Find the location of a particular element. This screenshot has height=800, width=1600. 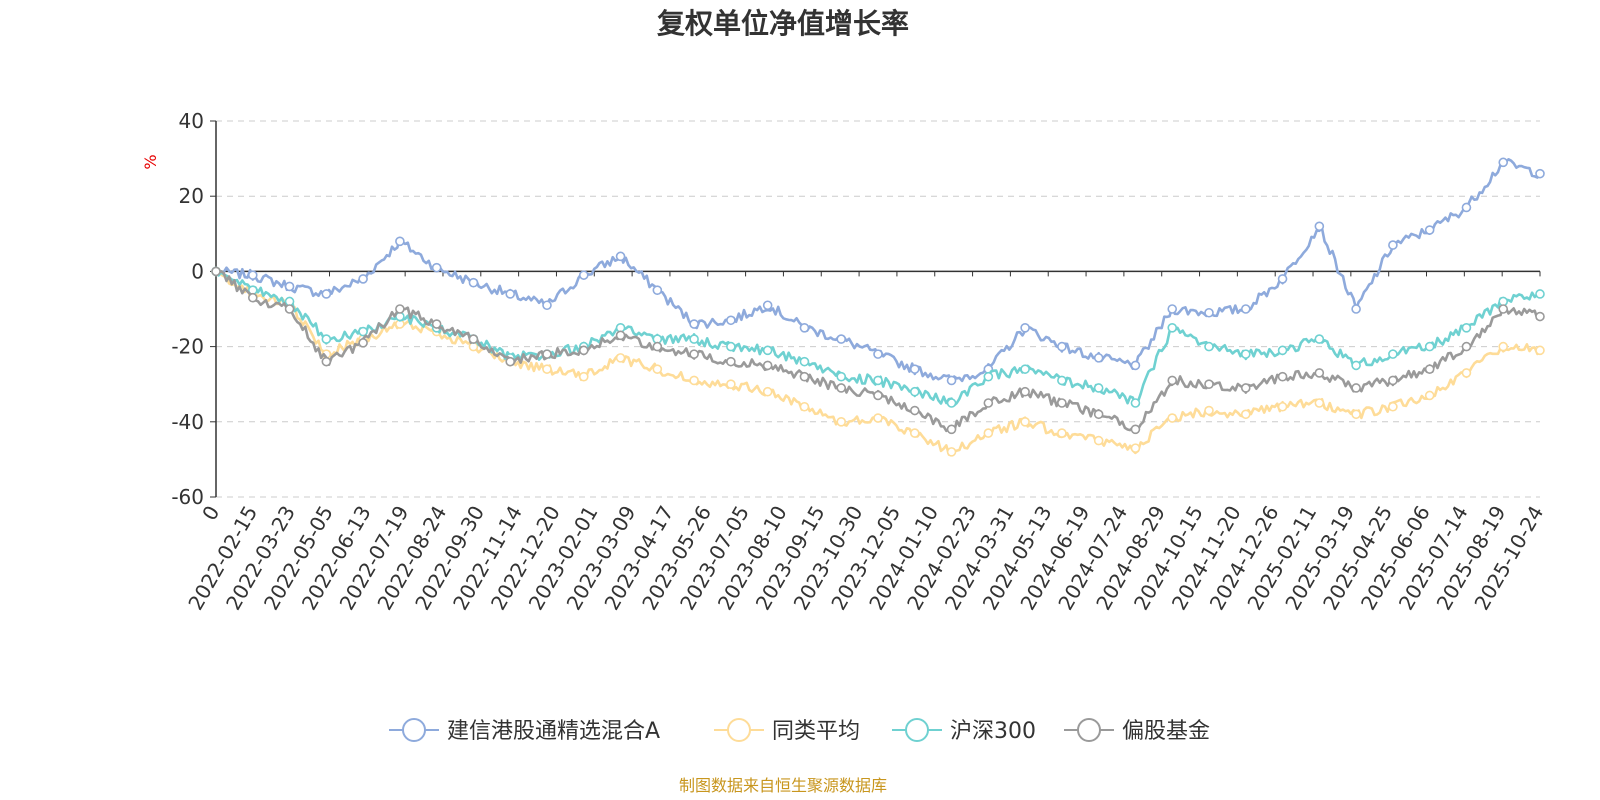

legend-item: 偏股基金 is located at coordinates (1137, 731).